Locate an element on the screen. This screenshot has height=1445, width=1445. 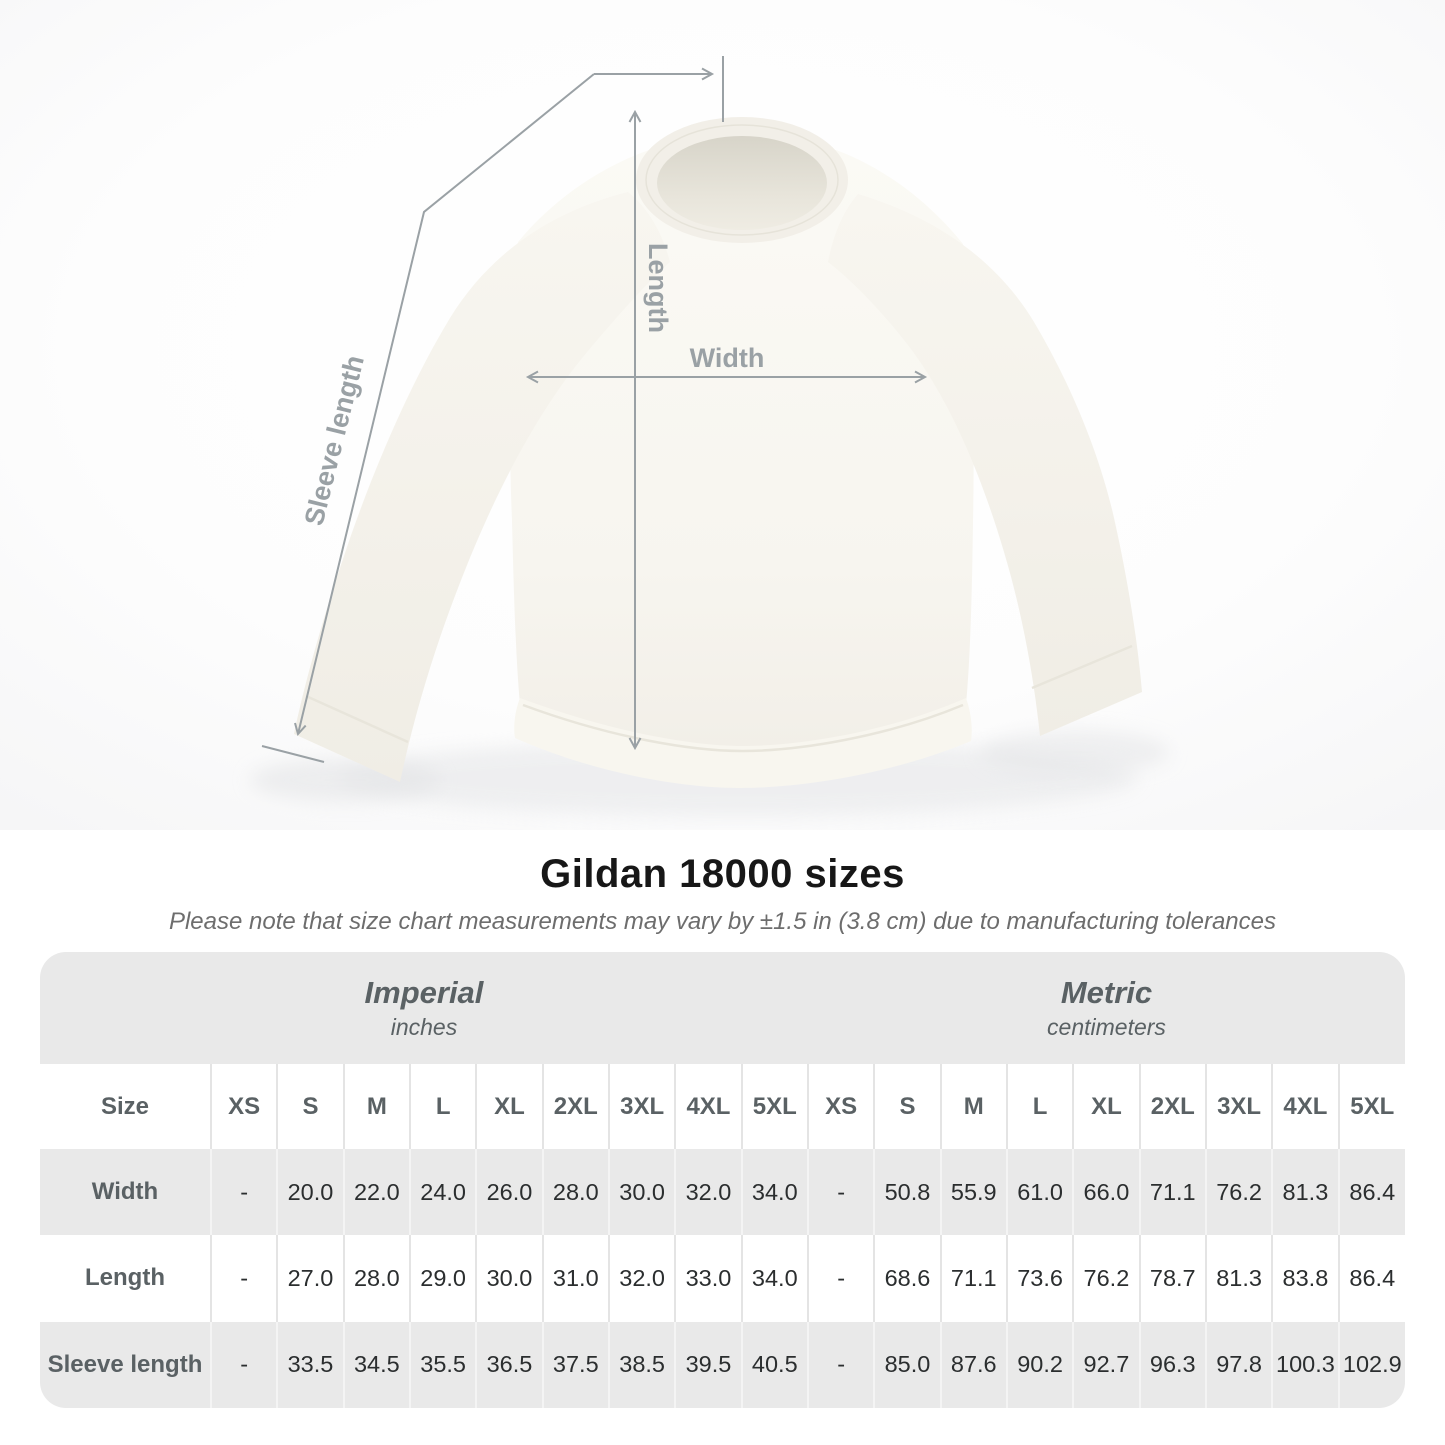
waistband-seam is located at coordinates (743, 728).